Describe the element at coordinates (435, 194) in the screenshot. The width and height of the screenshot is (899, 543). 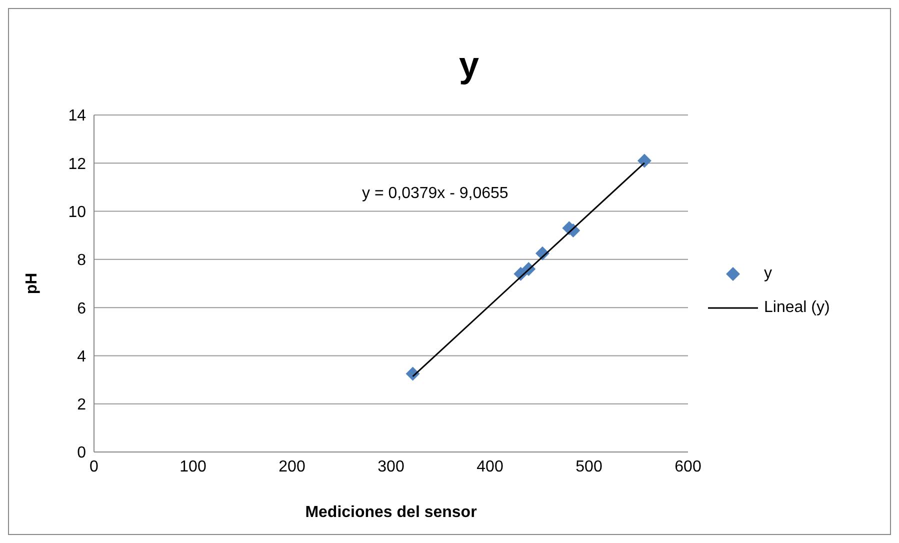
I see `annotation: y = 0,0379x - 9,0655` at that location.